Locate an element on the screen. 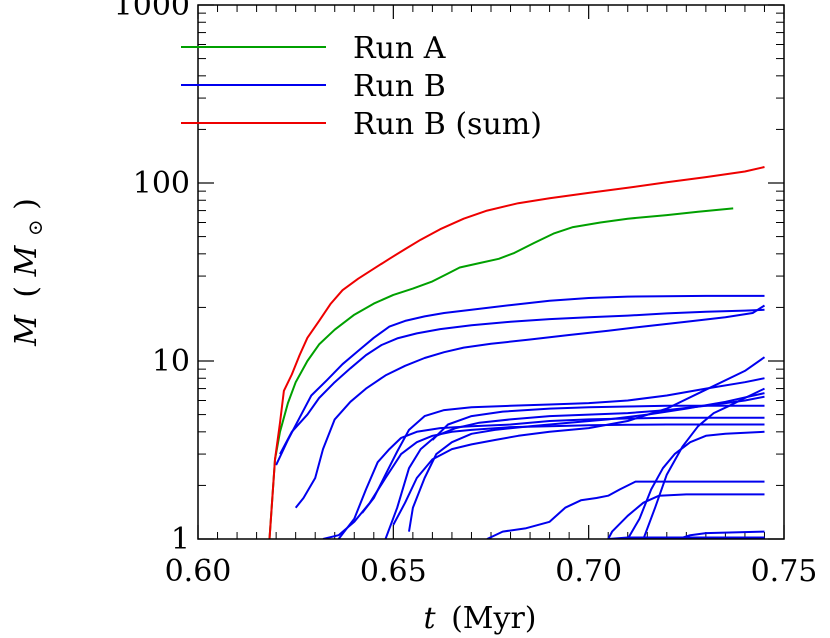 Image resolution: width=830 pixels, height=638 pixels. y-axis-label: M ( M ⊙ ) is located at coordinates (29, 272).